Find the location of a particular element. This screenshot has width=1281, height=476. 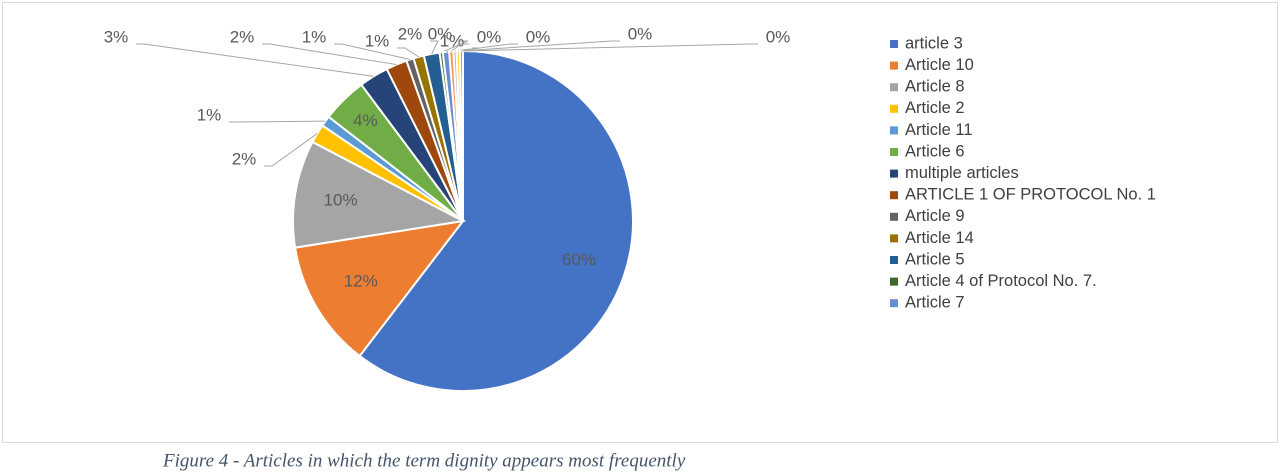

data-label: 60% is located at coordinates (579, 259).